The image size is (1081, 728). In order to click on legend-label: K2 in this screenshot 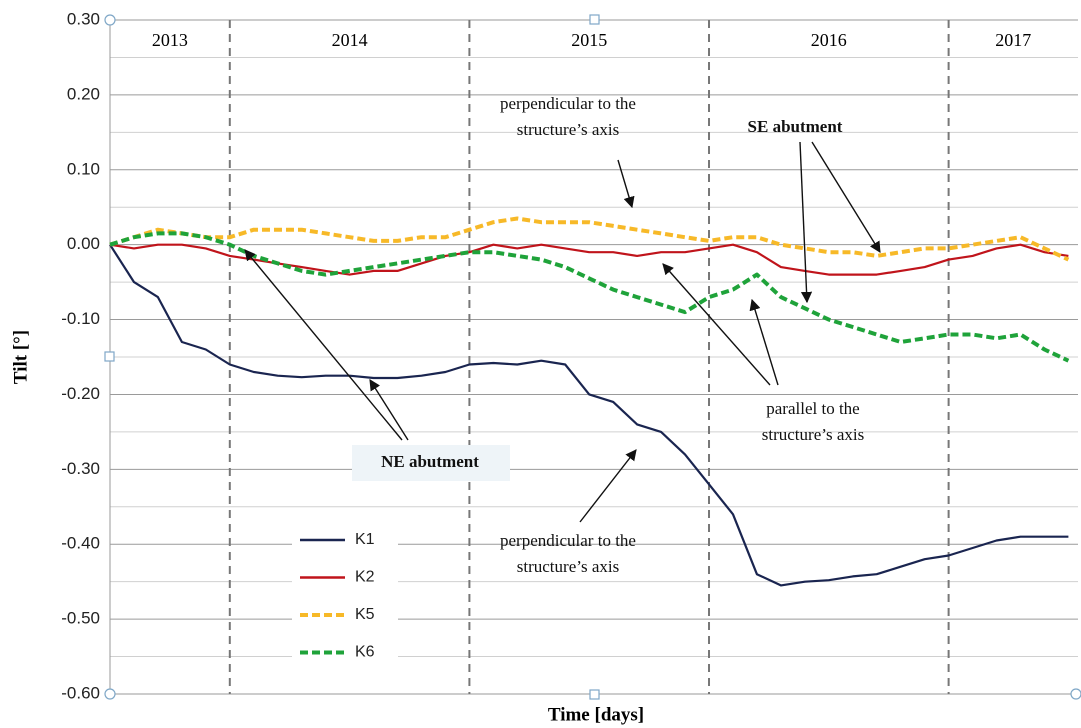, I will do `click(365, 577)`.